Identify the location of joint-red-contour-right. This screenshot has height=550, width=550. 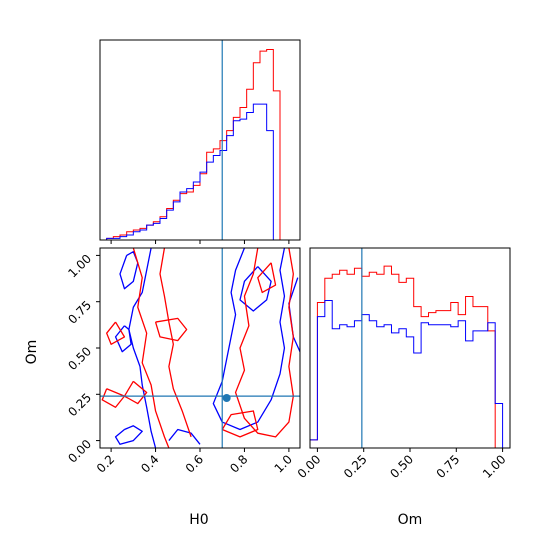
(264, 343).